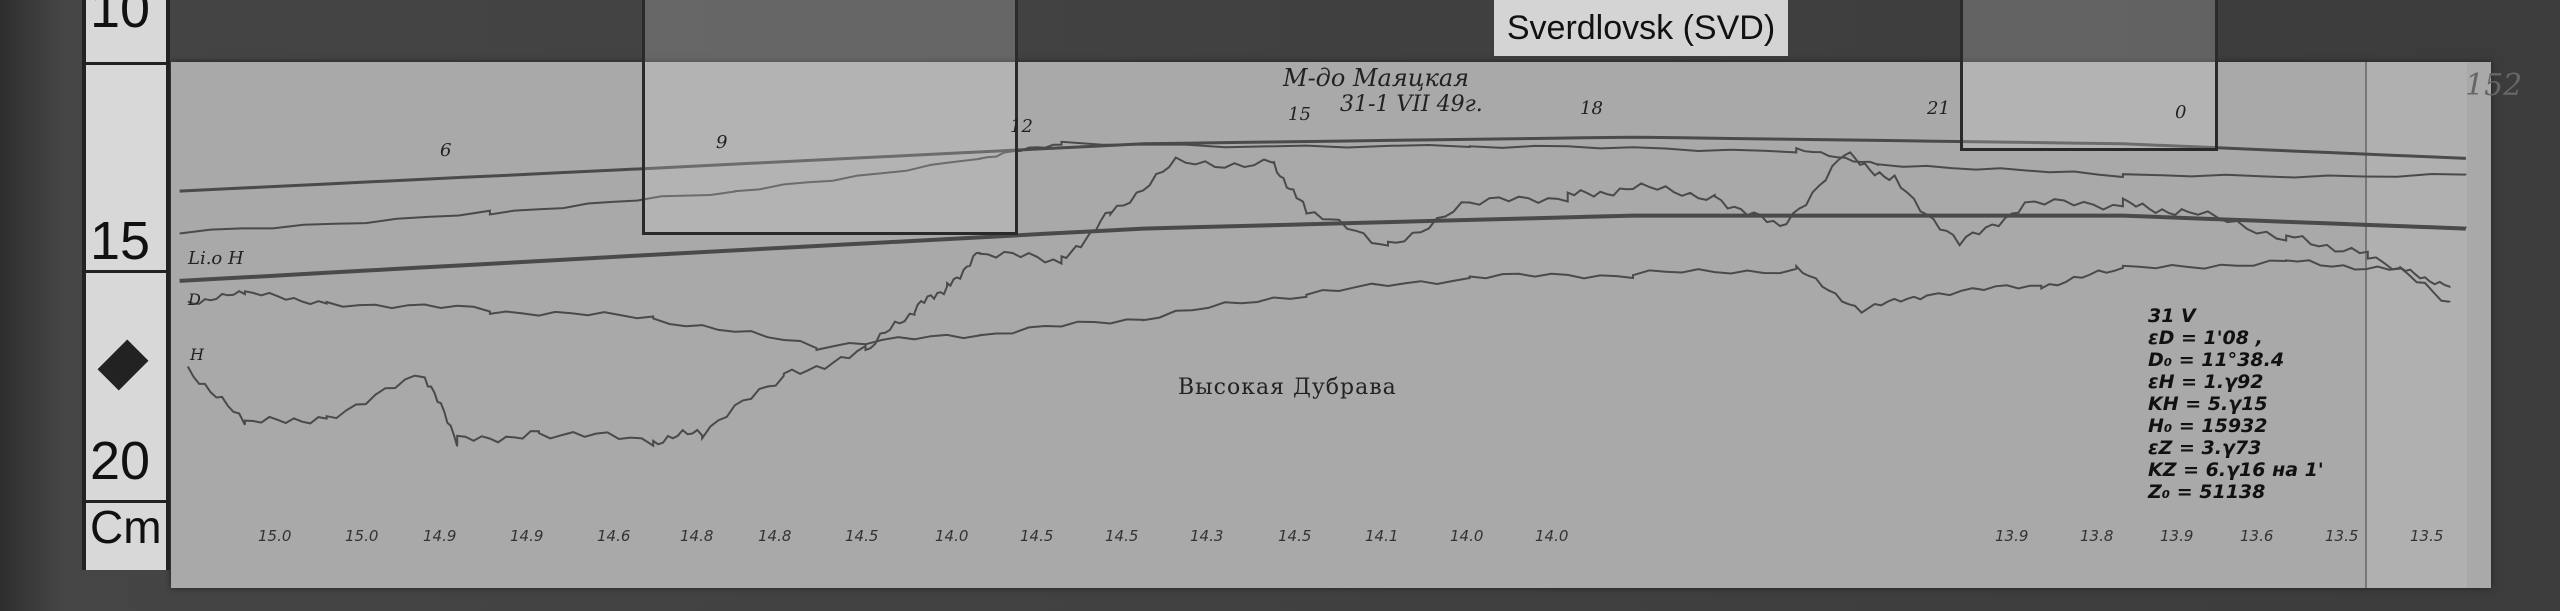 The image size is (2560, 611). I want to click on header-date: 31-1 VII 49г., so click(1411, 104).